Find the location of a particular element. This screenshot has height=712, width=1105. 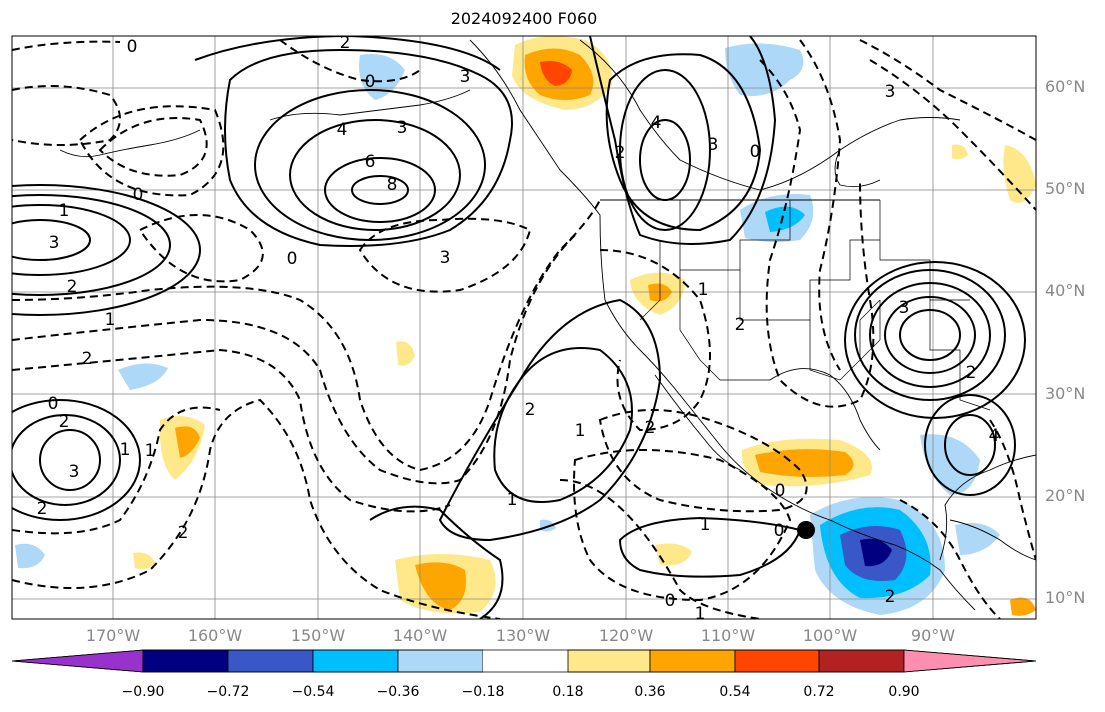

longitude-label: 140°W is located at coordinates (420, 635).